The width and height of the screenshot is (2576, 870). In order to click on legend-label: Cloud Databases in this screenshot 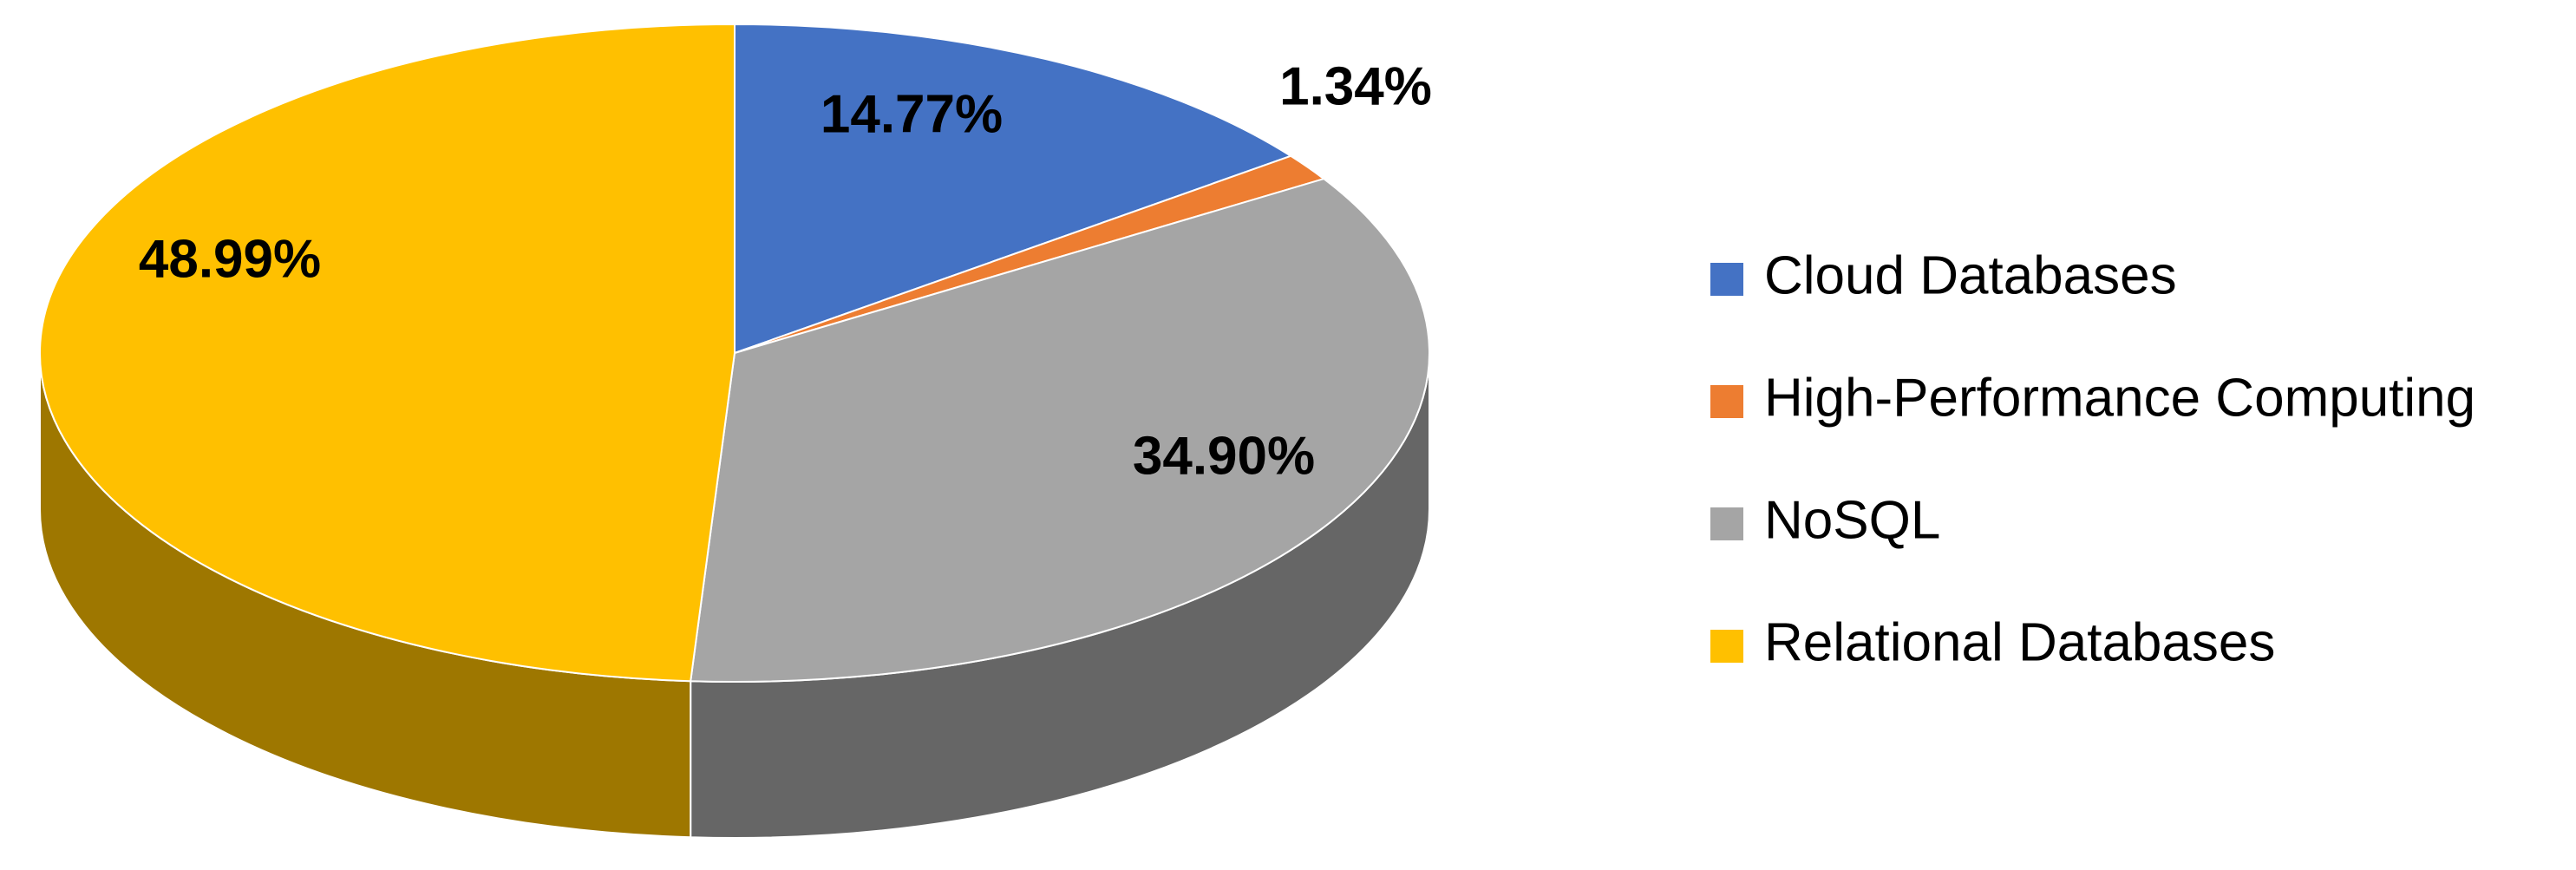, I will do `click(1970, 275)`.